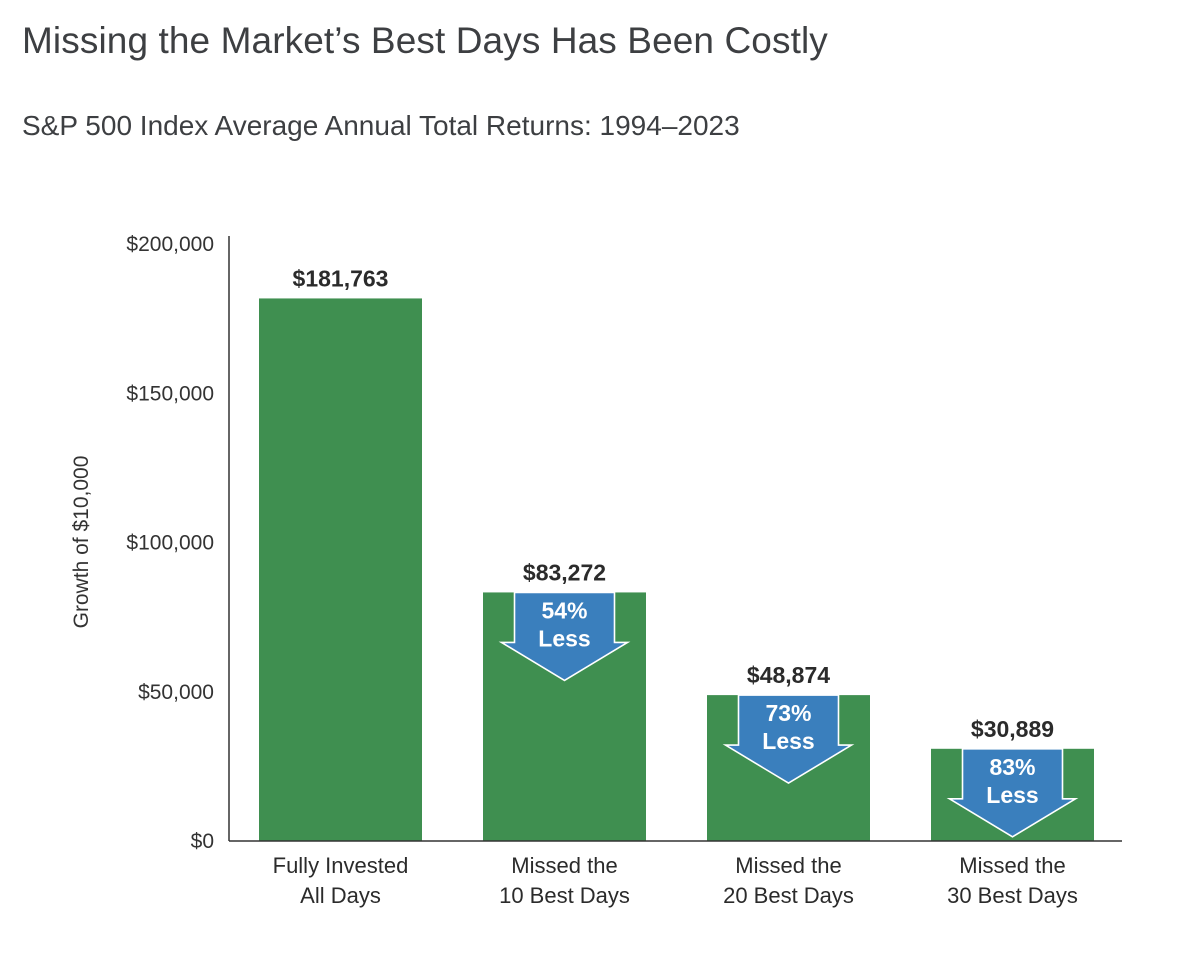  I want to click on y-tick-label: $200,000, so click(170, 244).